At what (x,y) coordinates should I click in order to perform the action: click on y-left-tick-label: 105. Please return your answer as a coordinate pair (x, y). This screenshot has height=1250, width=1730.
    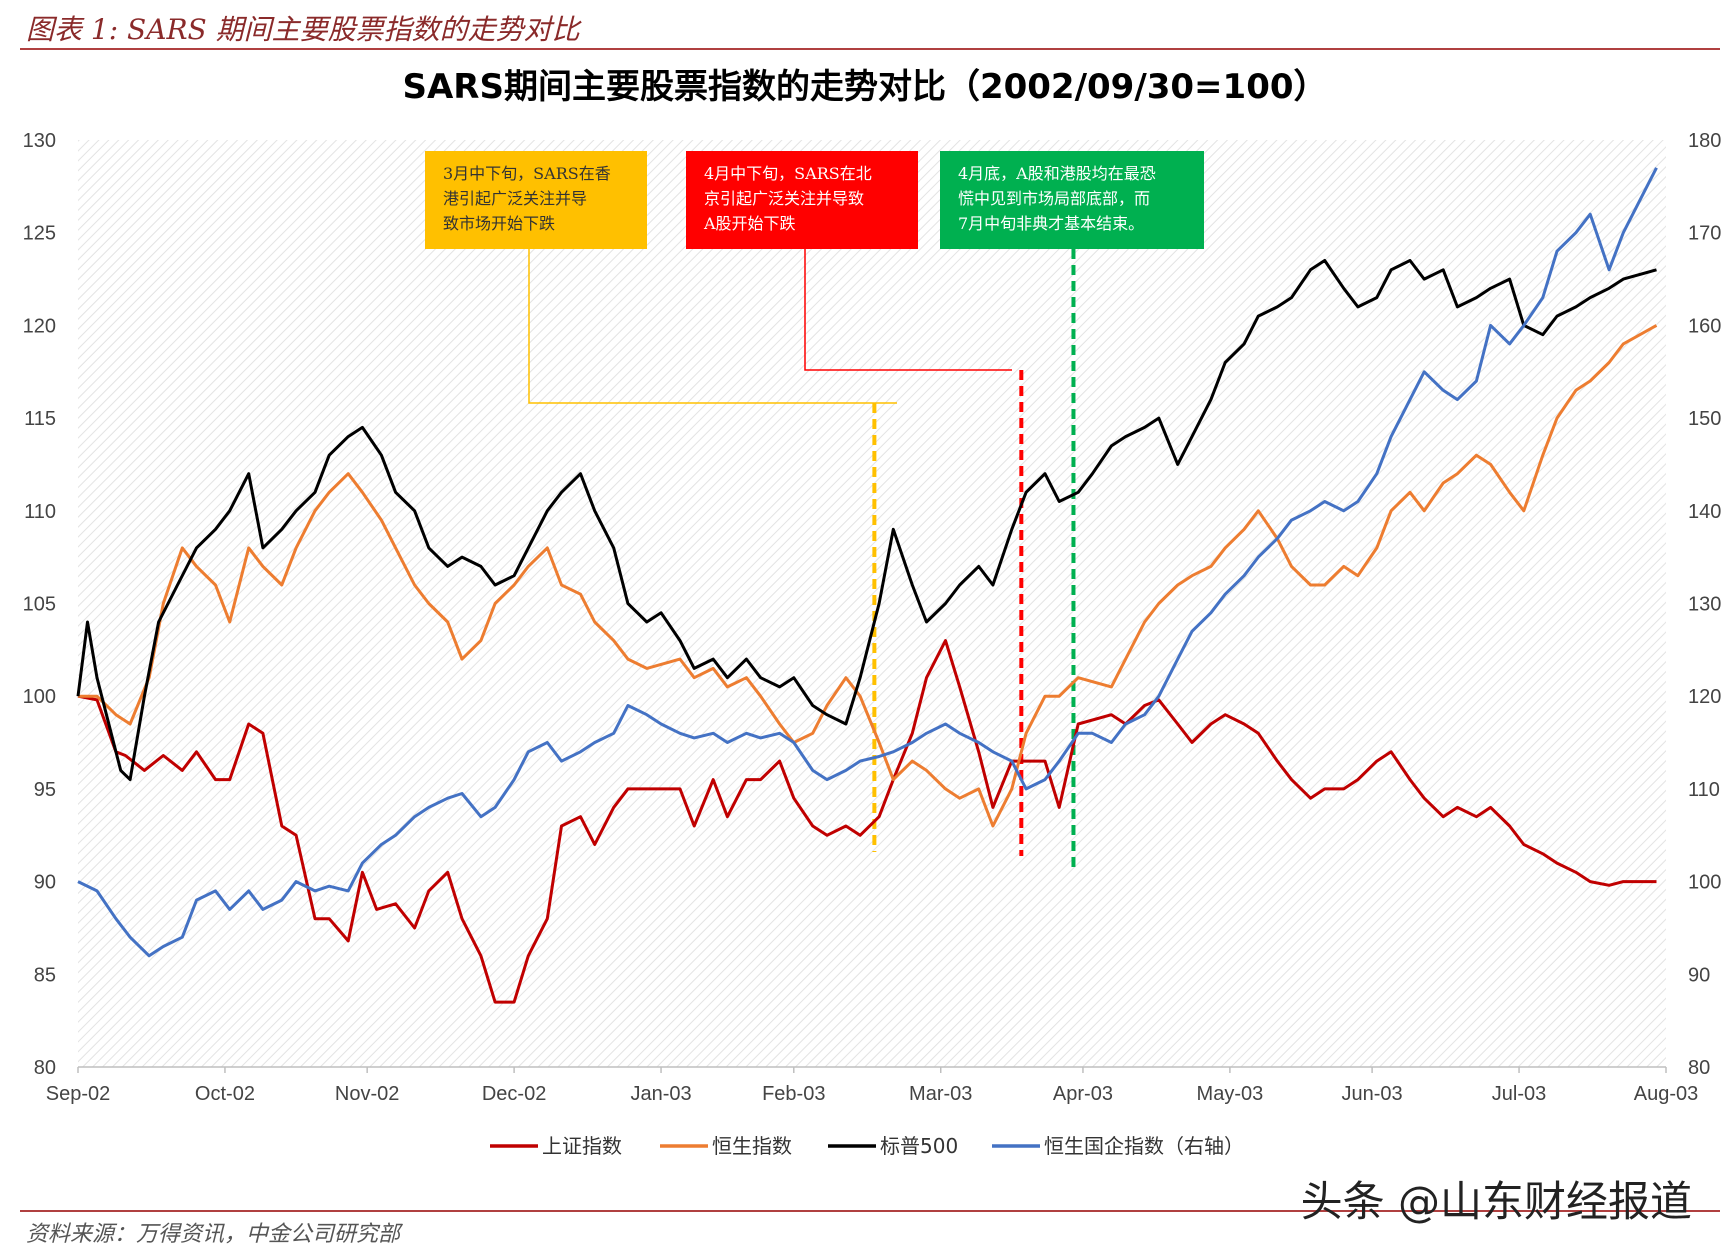
    Looking at the image, I should click on (39, 605).